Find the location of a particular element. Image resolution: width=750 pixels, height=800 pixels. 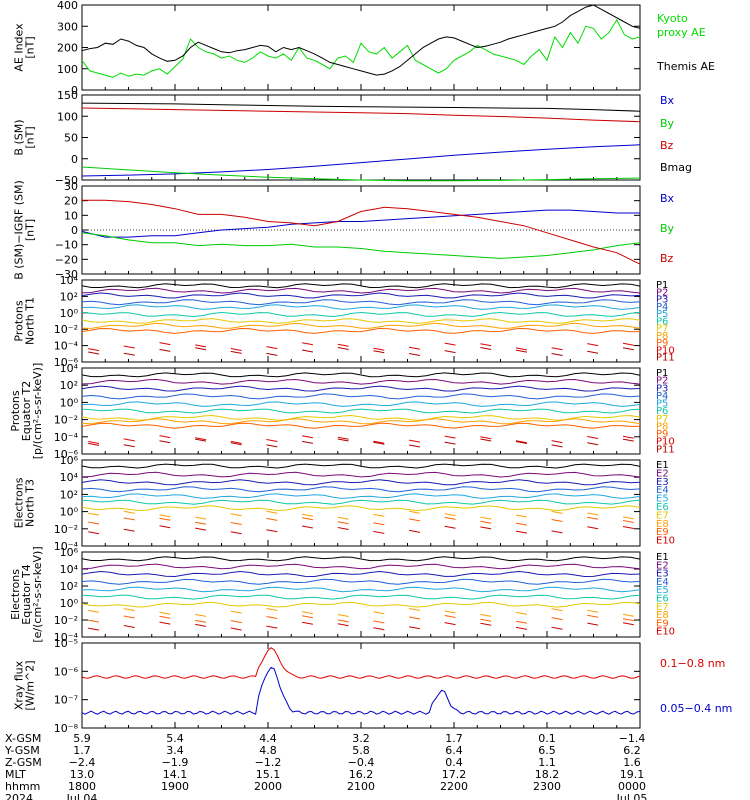

table-cell: 2300 is located at coordinates (547, 786).